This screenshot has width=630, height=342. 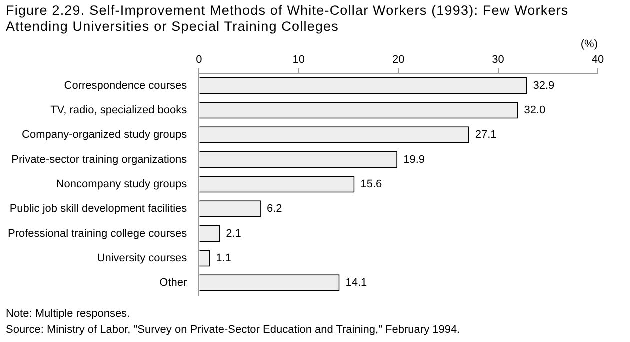 What do you see at coordinates (486, 135) in the screenshot?
I see `data-label: 27.1` at bounding box center [486, 135].